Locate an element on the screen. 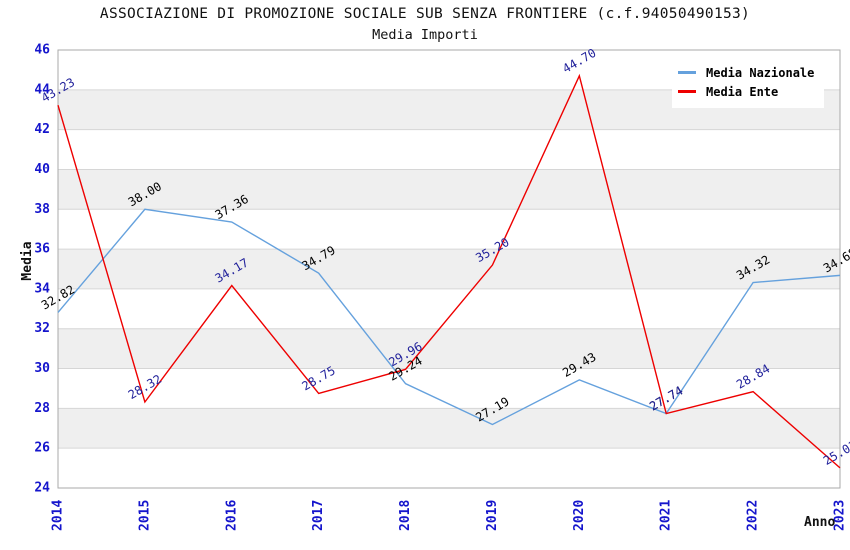  y-tick-label: 32 is located at coordinates (42, 328).